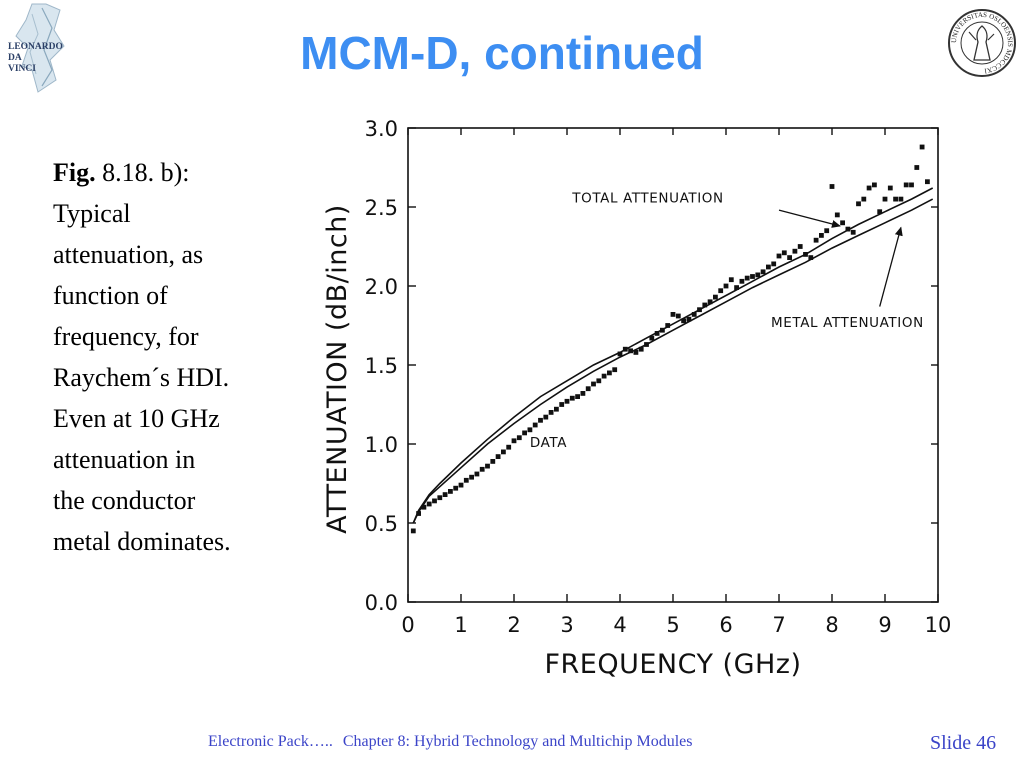 This screenshot has width=1024, height=768. What do you see at coordinates (672, 625) in the screenshot?
I see `x-tick-label: 5` at bounding box center [672, 625].